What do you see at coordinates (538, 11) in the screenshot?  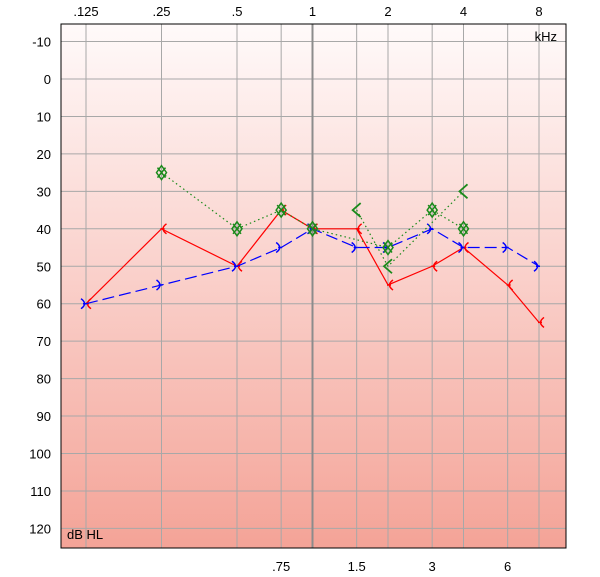 I see `x-tick-label-top: 8` at bounding box center [538, 11].